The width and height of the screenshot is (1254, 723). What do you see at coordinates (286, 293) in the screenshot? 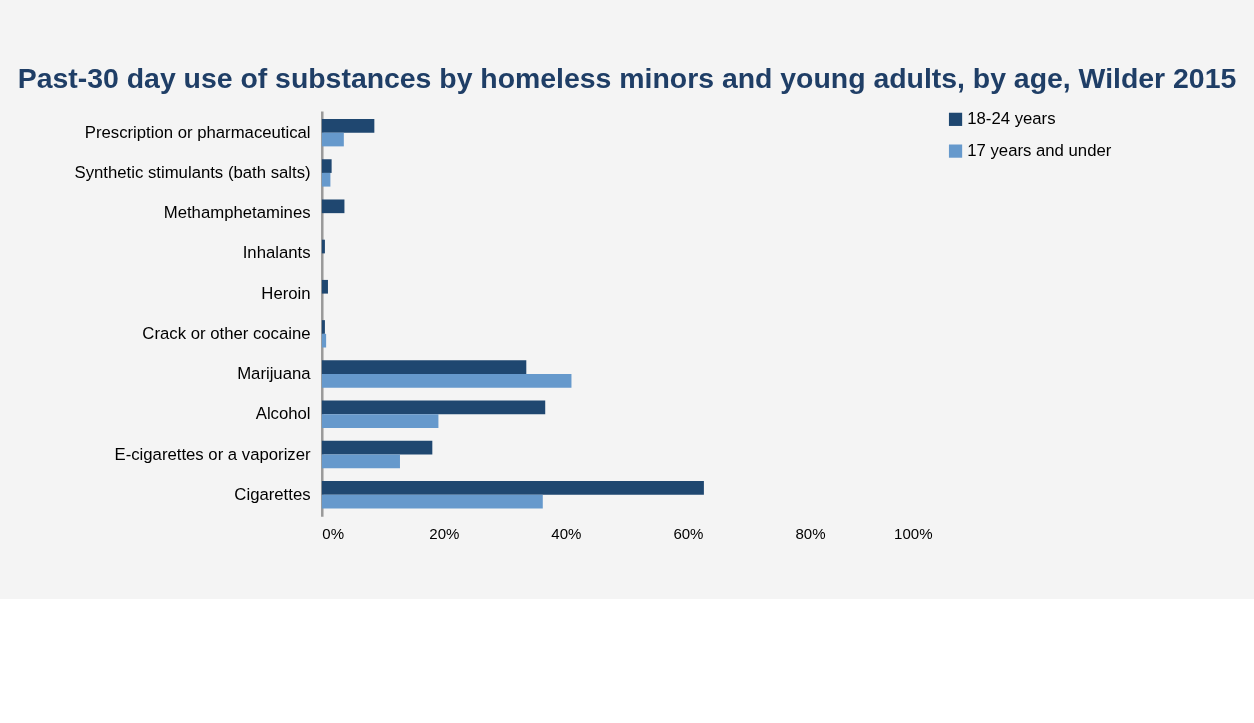
I see `y-tick-label: Heroin` at bounding box center [286, 293].